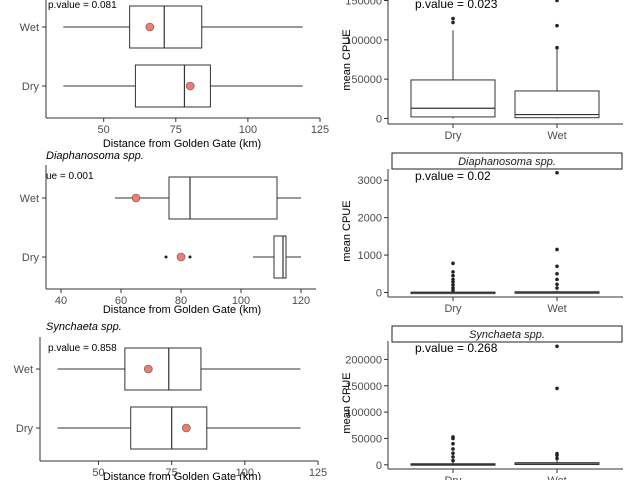 Image resolution: width=640 pixels, height=480 pixels. I want to click on p-value-label: p.value = 0.081, so click(82, 5).